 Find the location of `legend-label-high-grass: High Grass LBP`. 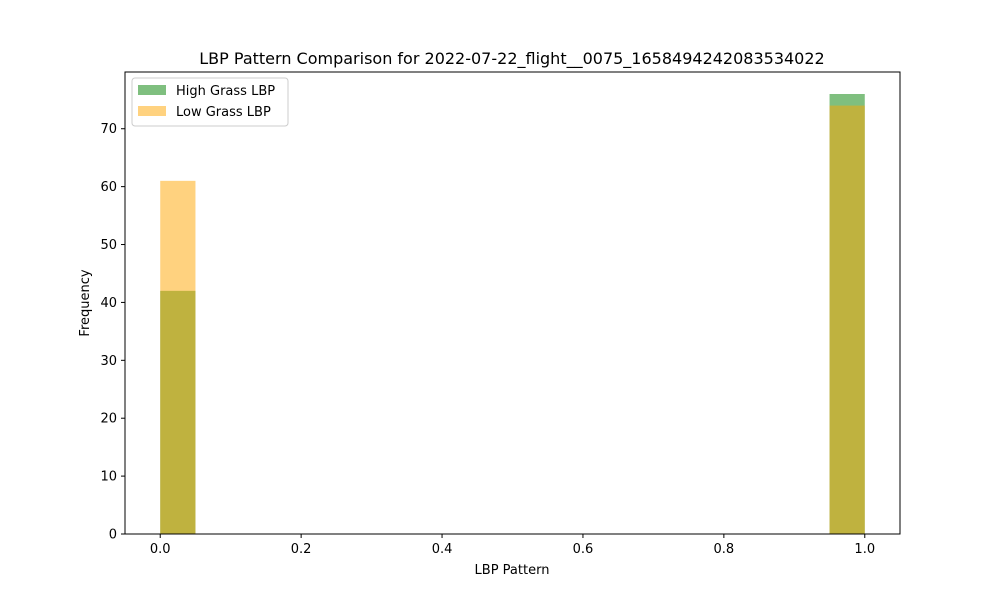

legend-label-high-grass: High Grass LBP is located at coordinates (225, 91).